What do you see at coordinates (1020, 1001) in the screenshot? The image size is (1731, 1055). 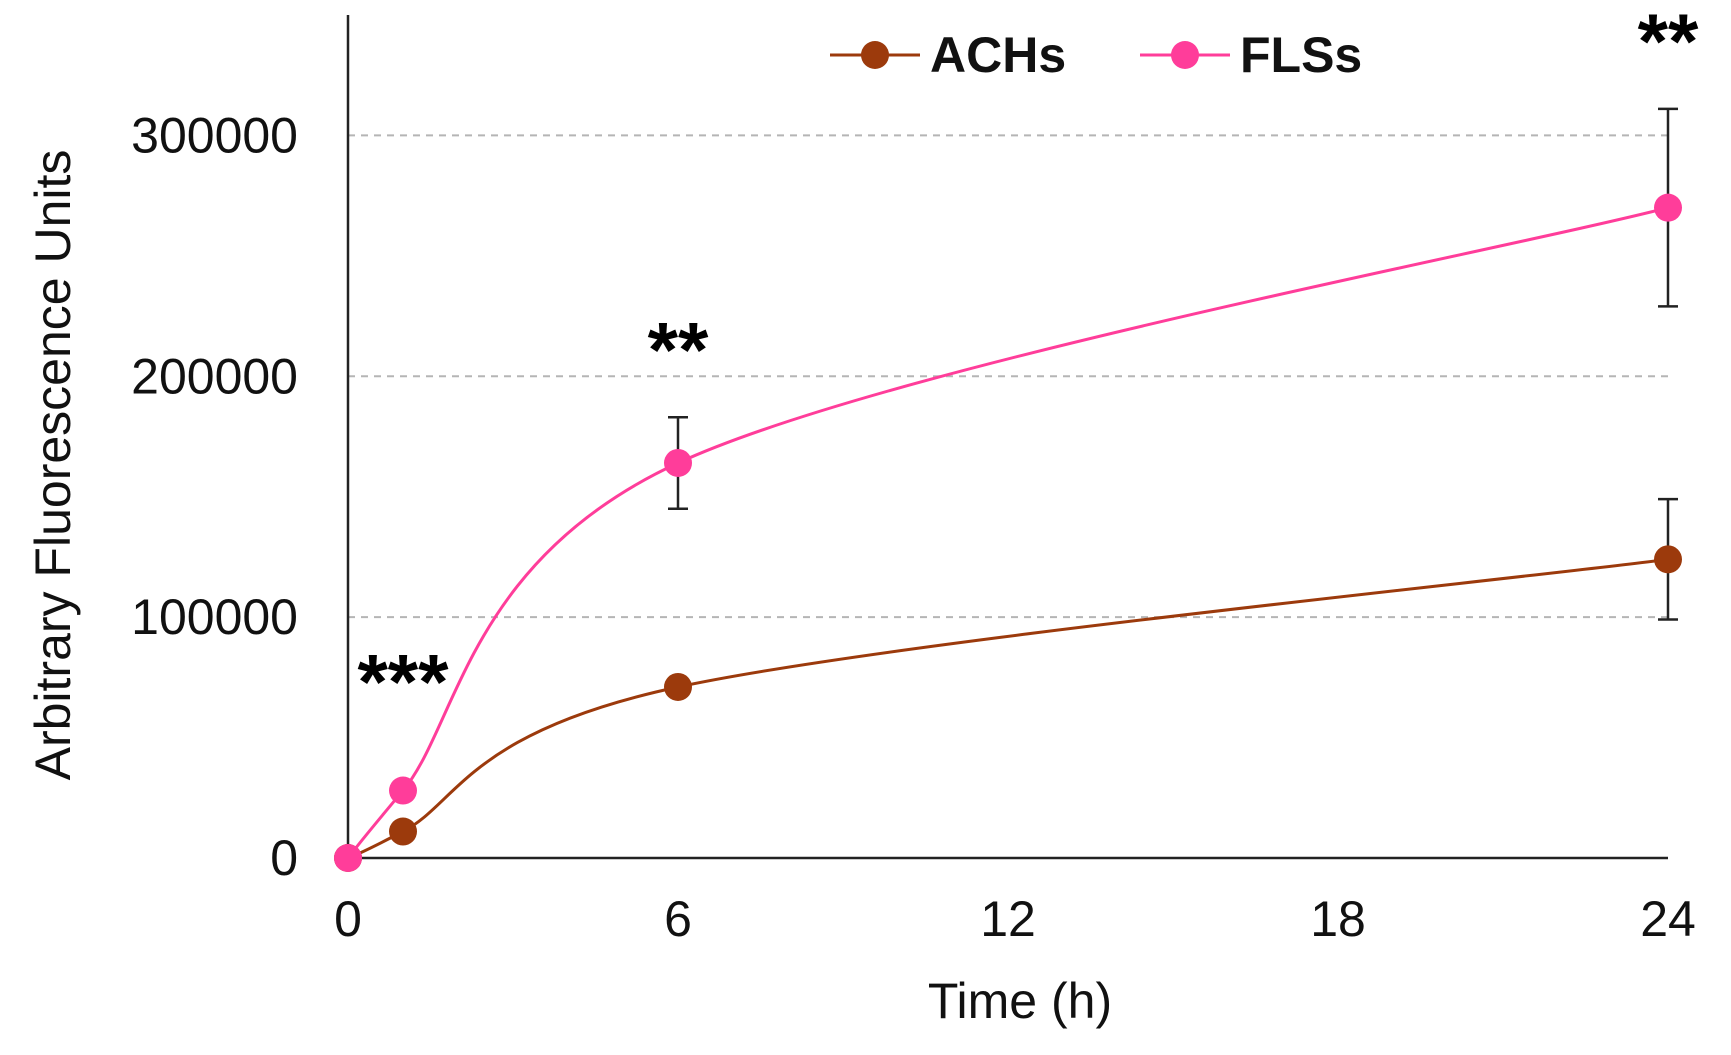 I see `x-axis-title: Time (h)` at bounding box center [1020, 1001].